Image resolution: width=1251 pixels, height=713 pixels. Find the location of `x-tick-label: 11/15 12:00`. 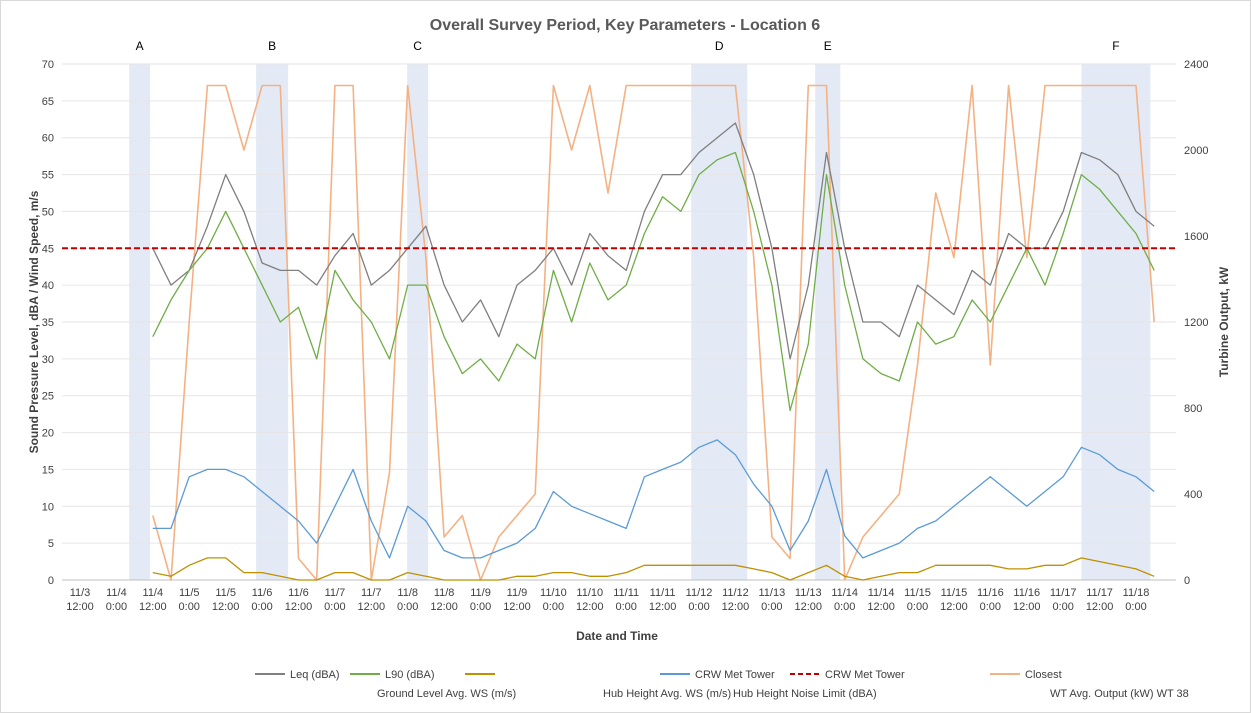

x-tick-label: 11/15 12:00 is located at coordinates (954, 600).